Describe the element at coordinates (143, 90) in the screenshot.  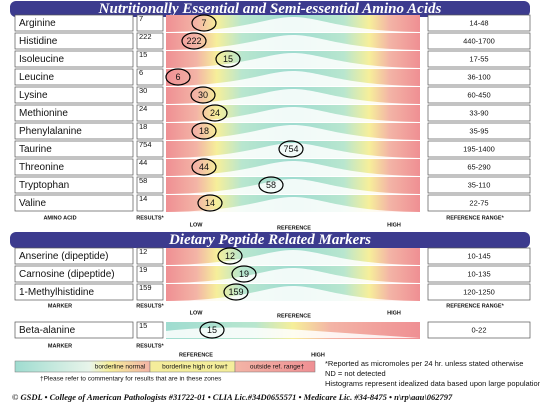
I see `result: 30` at that location.